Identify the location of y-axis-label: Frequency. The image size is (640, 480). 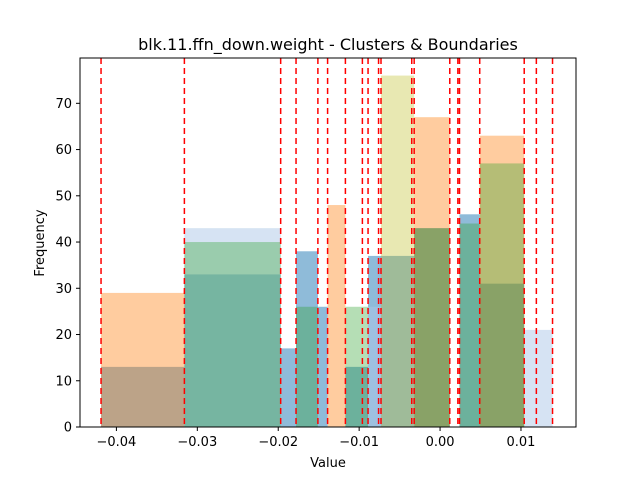
(40, 242).